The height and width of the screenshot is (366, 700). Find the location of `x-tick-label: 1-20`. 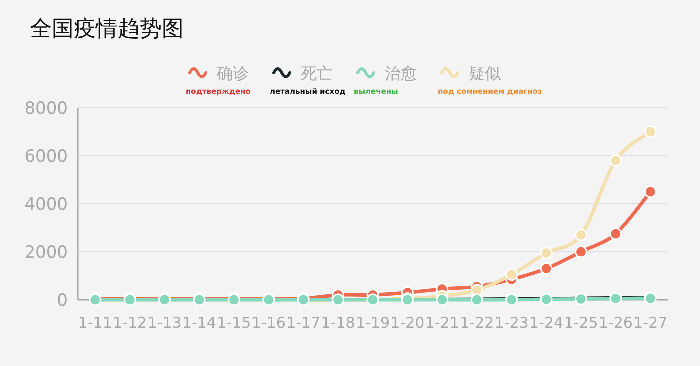

x-tick-label: 1-20 is located at coordinates (407, 323).